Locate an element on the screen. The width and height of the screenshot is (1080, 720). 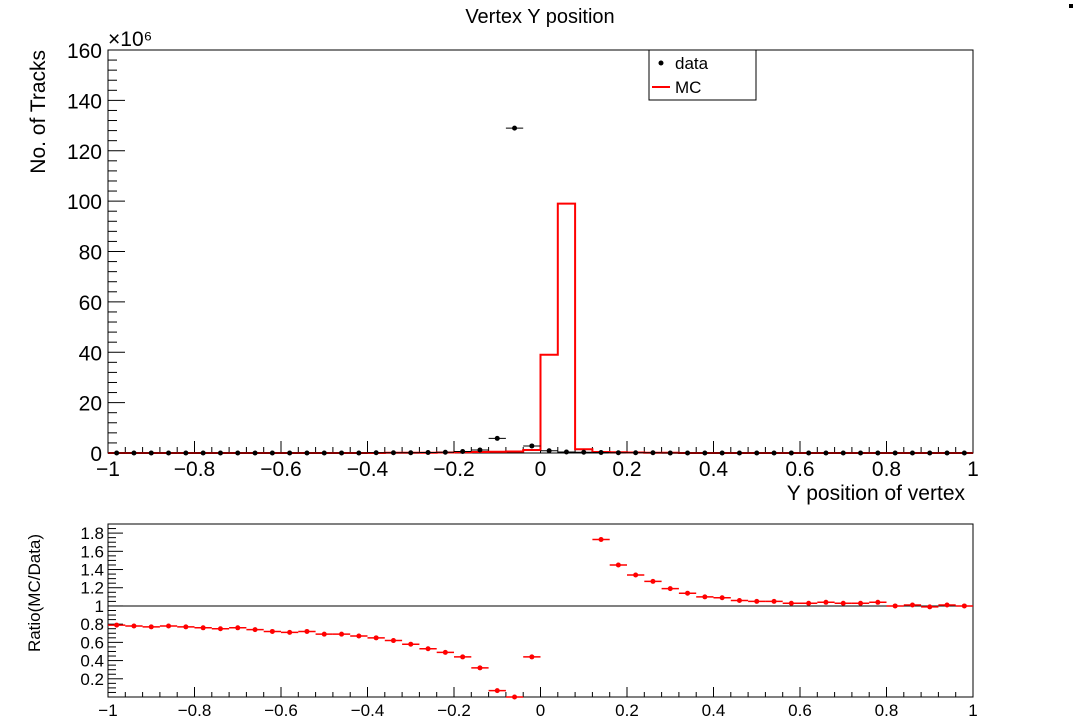
x-tick-label: 0.4 is located at coordinates (714, 469).